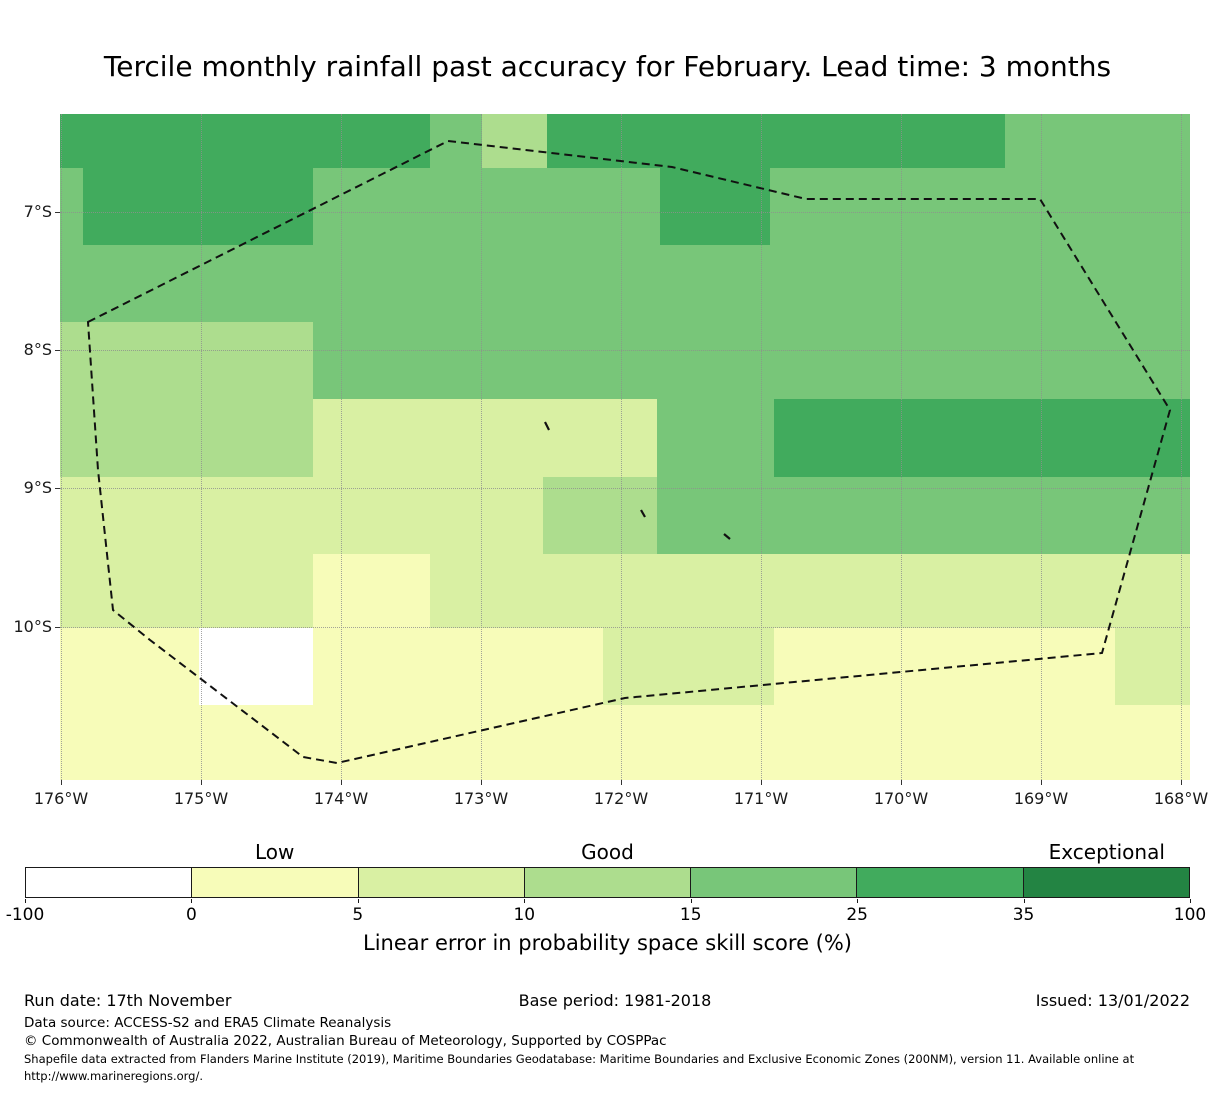 The width and height of the screenshot is (1215, 1095). Describe the element at coordinates (1190, 915) in the screenshot. I see `colorbar-tick-label: 100` at that location.